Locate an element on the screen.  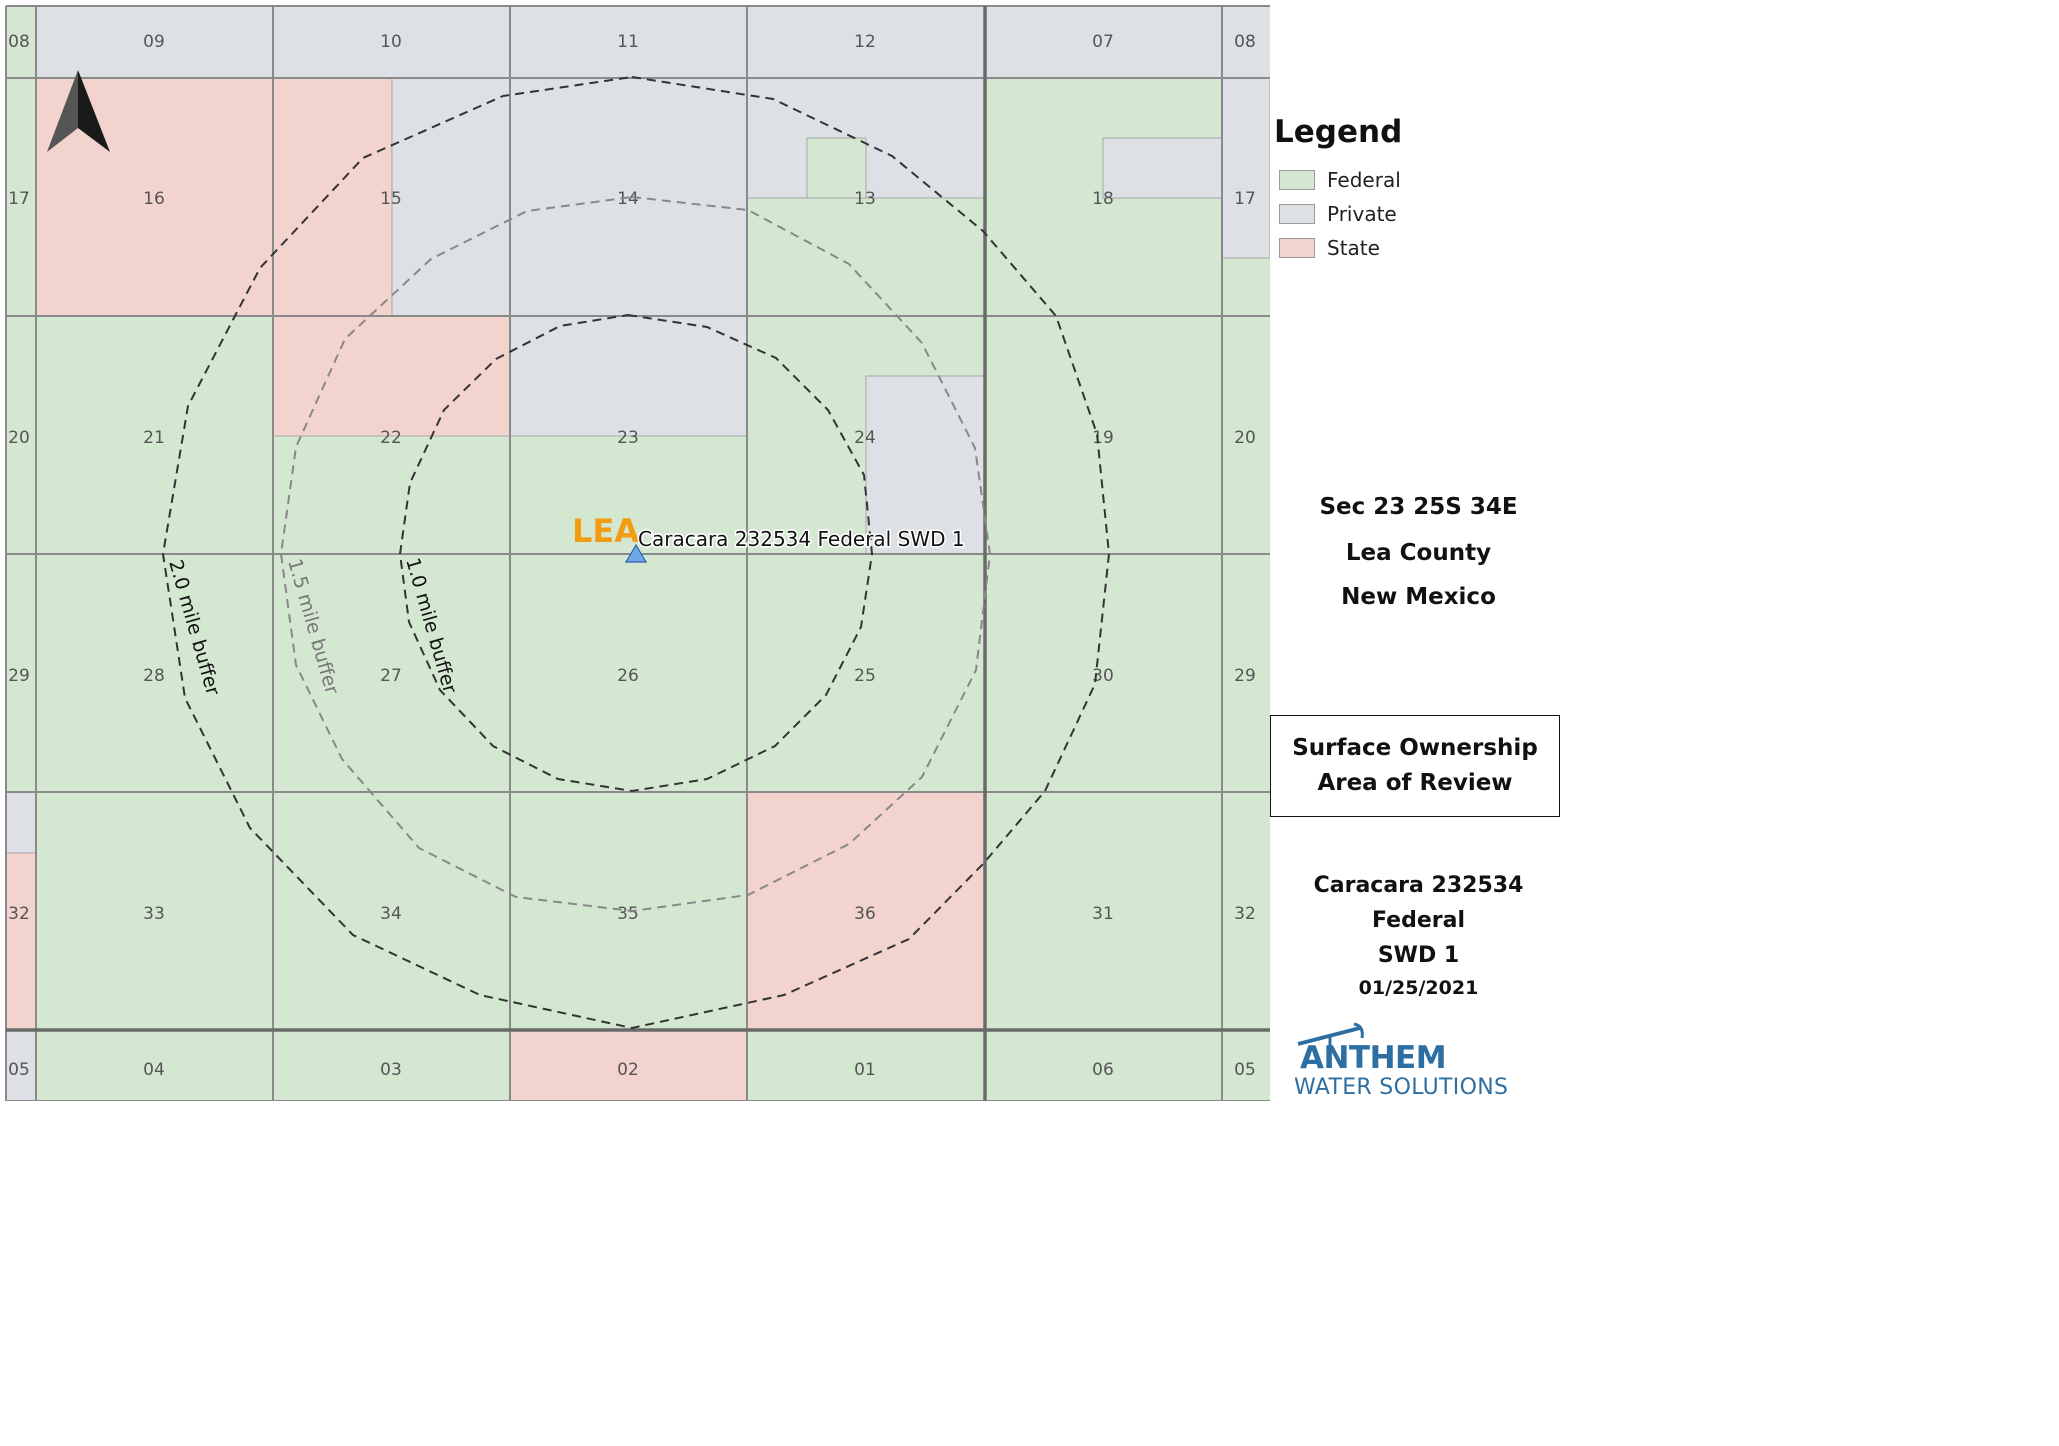
section-label: 36 is located at coordinates (865, 914).